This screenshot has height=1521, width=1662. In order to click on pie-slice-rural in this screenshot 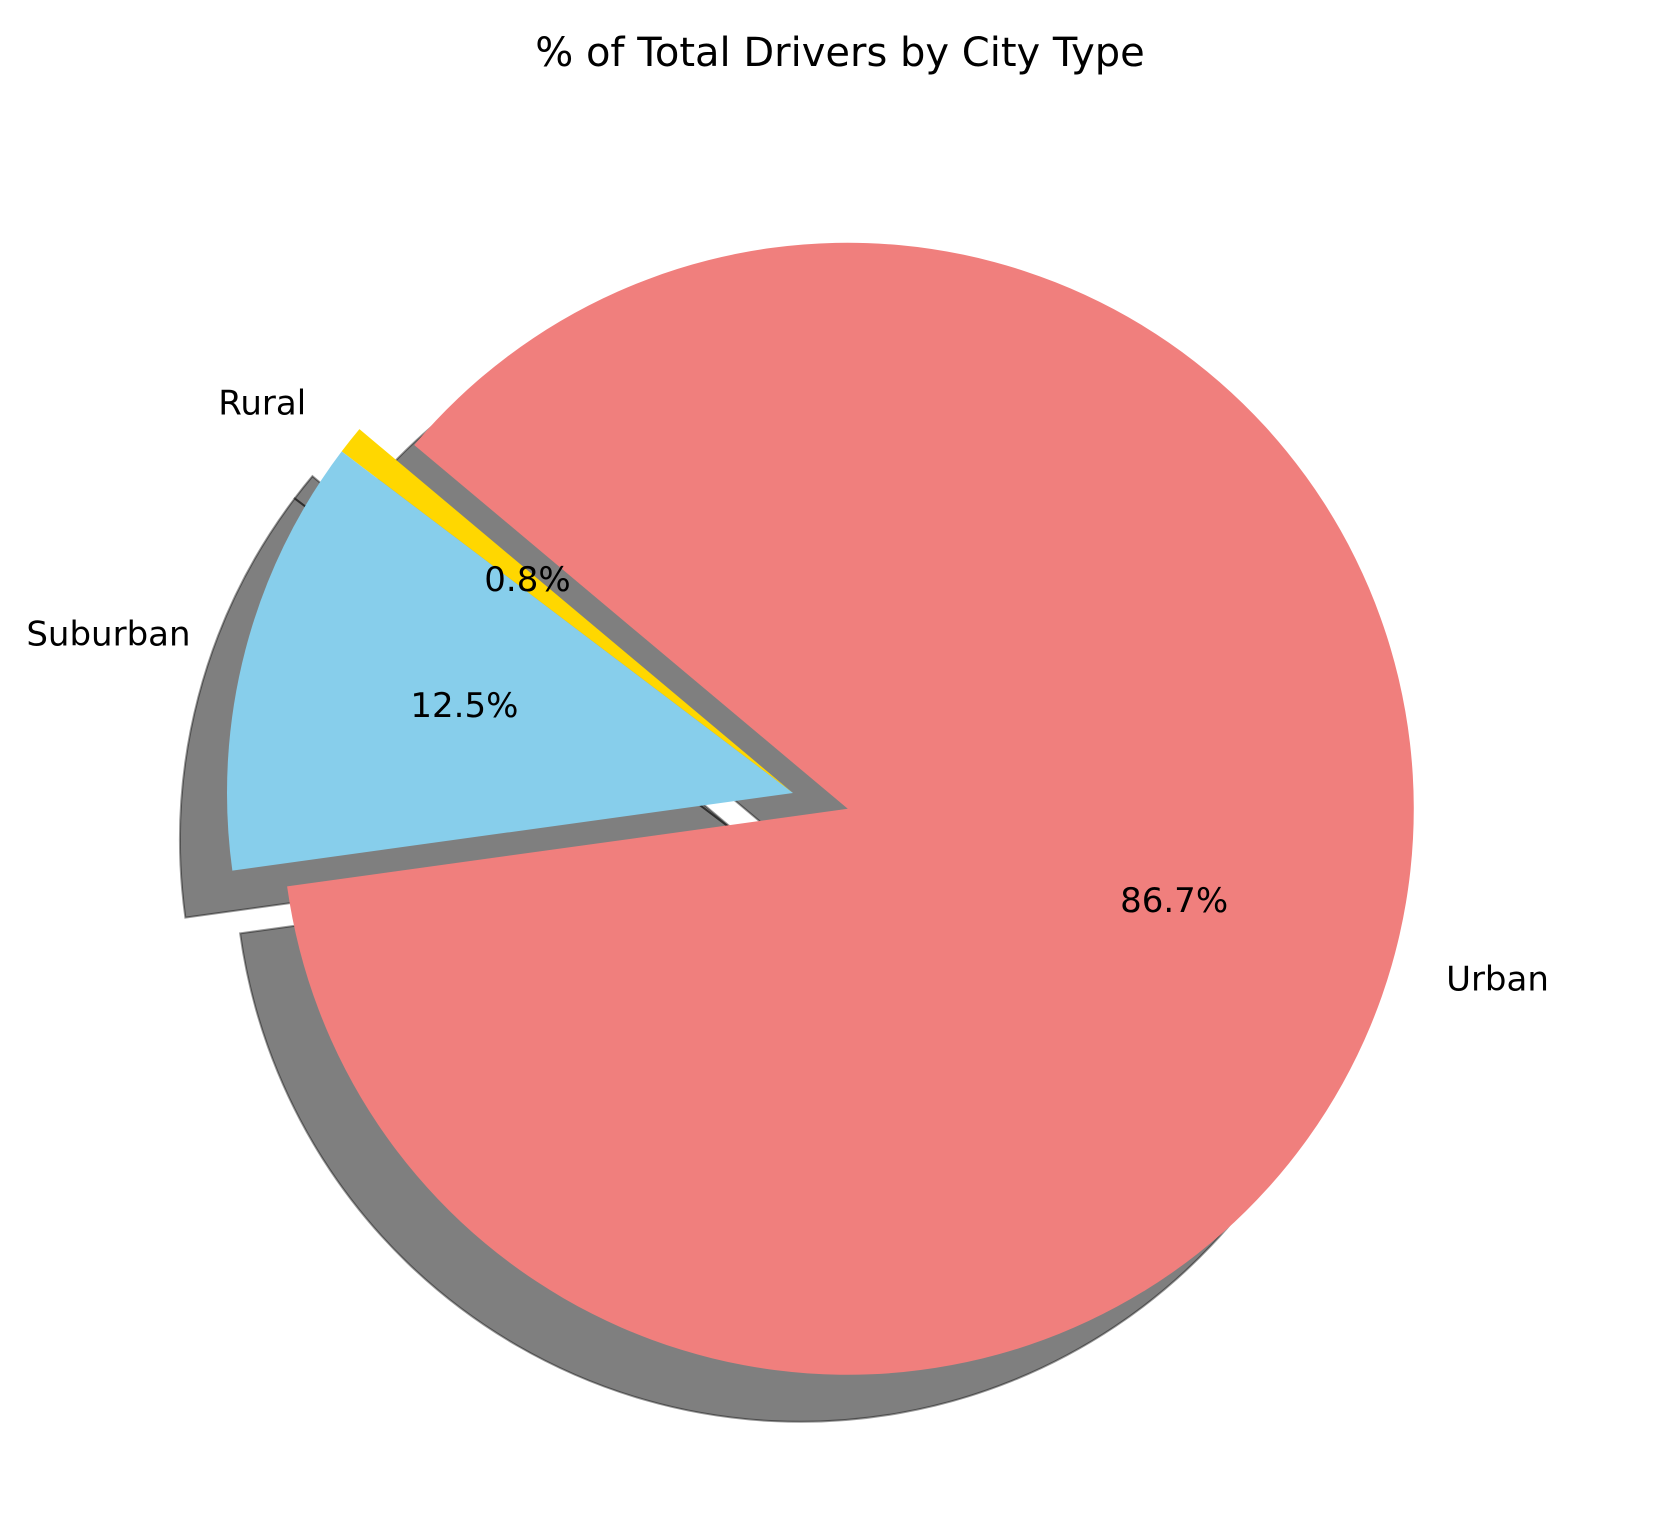, I will do `click(567, 611)`.